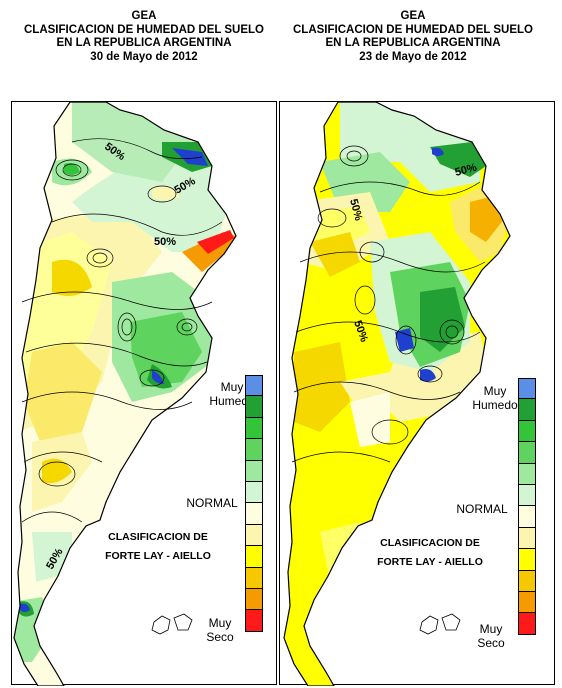  What do you see at coordinates (482, 509) in the screenshot?
I see `right-normal-label: NORMAL` at bounding box center [482, 509].